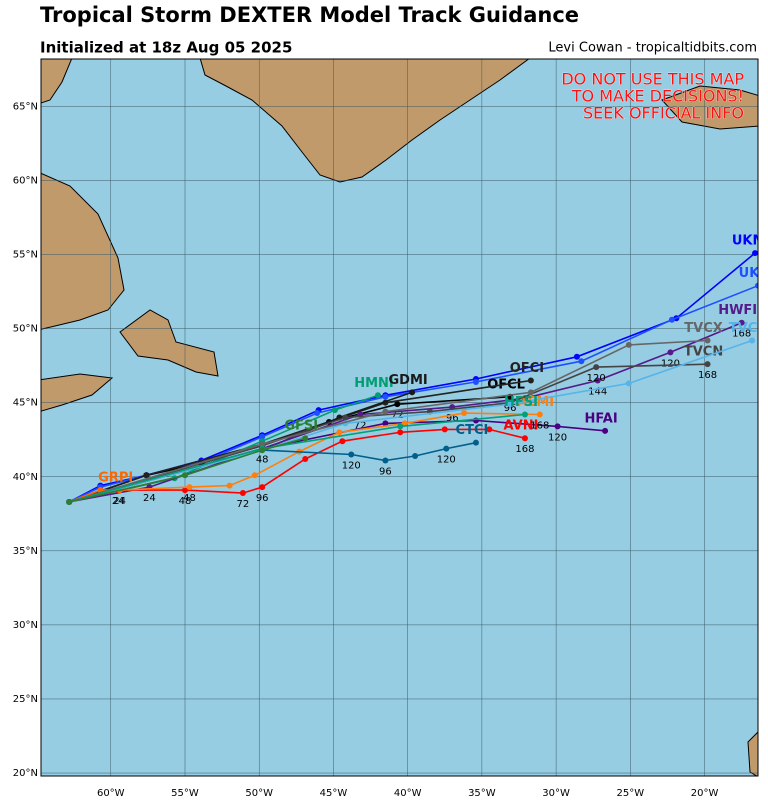 This screenshot has height=800, width=768. What do you see at coordinates (166, 48) in the screenshot?
I see `subtitle: Initialized at 18z Aug 05 2025` at bounding box center [166, 48].